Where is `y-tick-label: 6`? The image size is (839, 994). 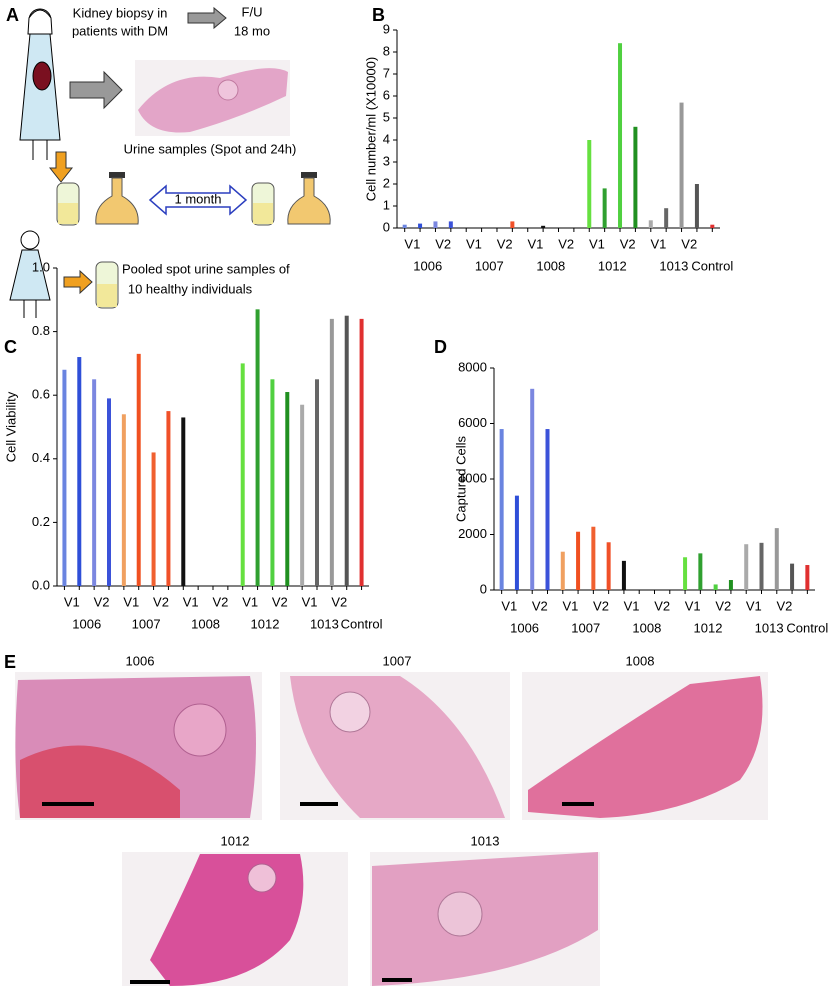
y-tick-label: 6 is located at coordinates (386, 94).